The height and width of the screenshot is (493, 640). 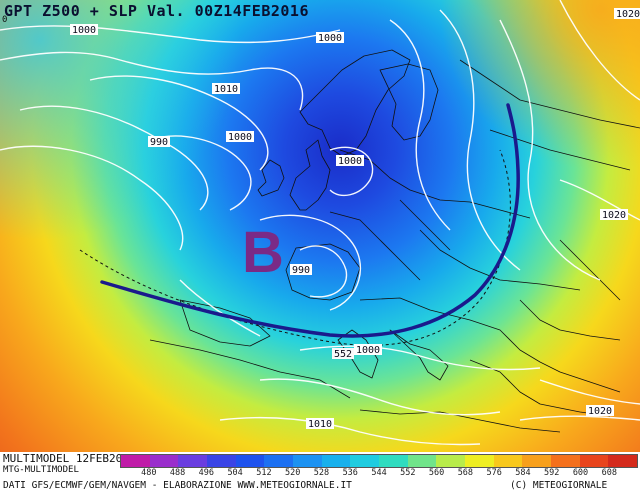 What do you see at coordinates (523, 473) in the screenshot?
I see `color-scale-tick: 584` at bounding box center [523, 473].